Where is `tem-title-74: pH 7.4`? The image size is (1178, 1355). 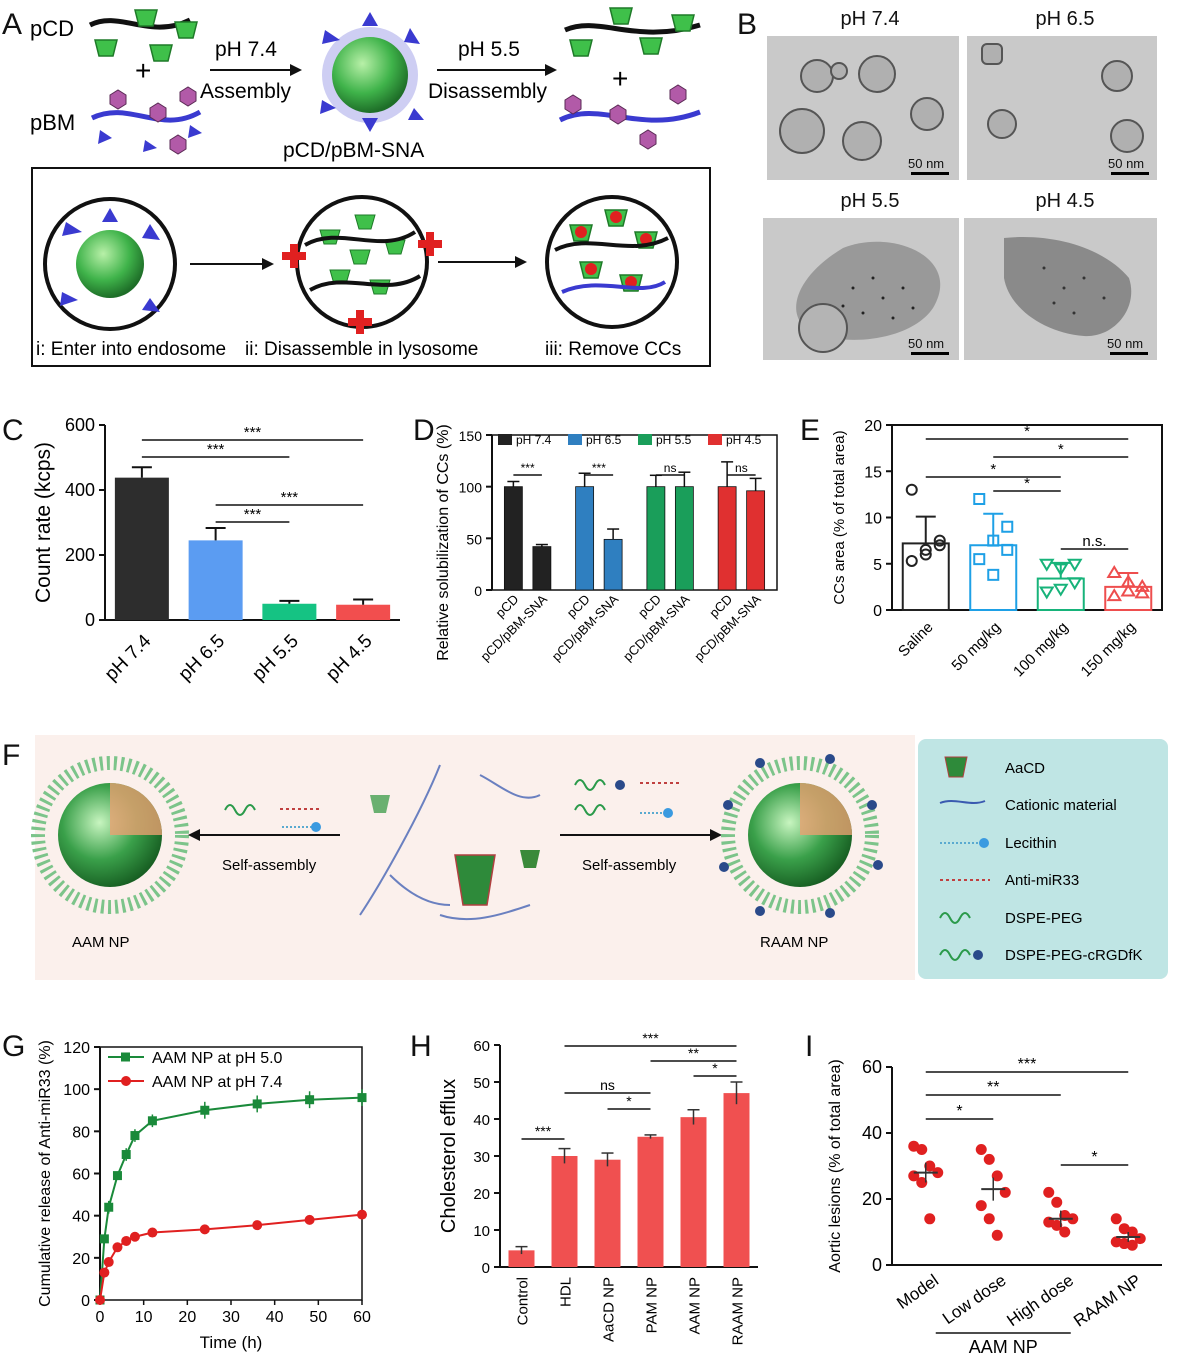 tem-title-74: pH 7.4 is located at coordinates (870, 19).